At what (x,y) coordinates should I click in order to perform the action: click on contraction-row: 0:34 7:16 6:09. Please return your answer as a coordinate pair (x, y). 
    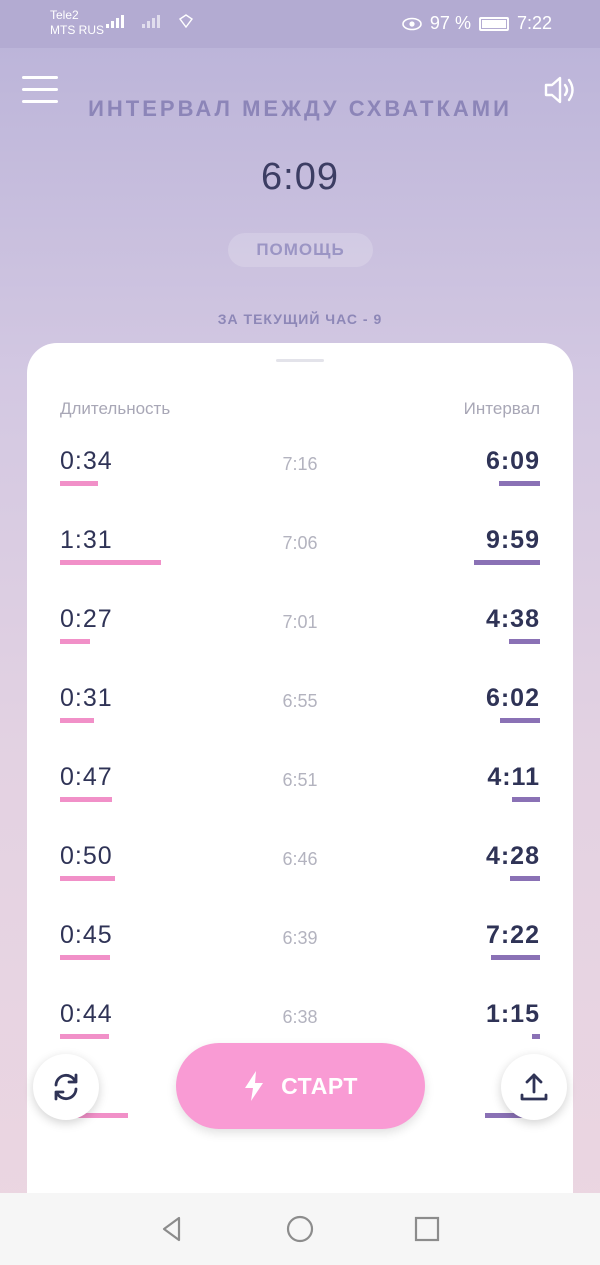
    Looking at the image, I should click on (300, 477).